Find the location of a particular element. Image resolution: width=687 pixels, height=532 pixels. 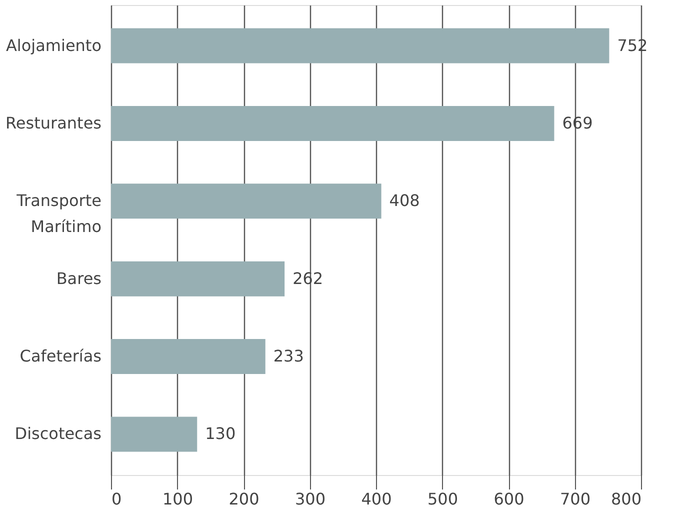

data-label: 408 is located at coordinates (404, 200).